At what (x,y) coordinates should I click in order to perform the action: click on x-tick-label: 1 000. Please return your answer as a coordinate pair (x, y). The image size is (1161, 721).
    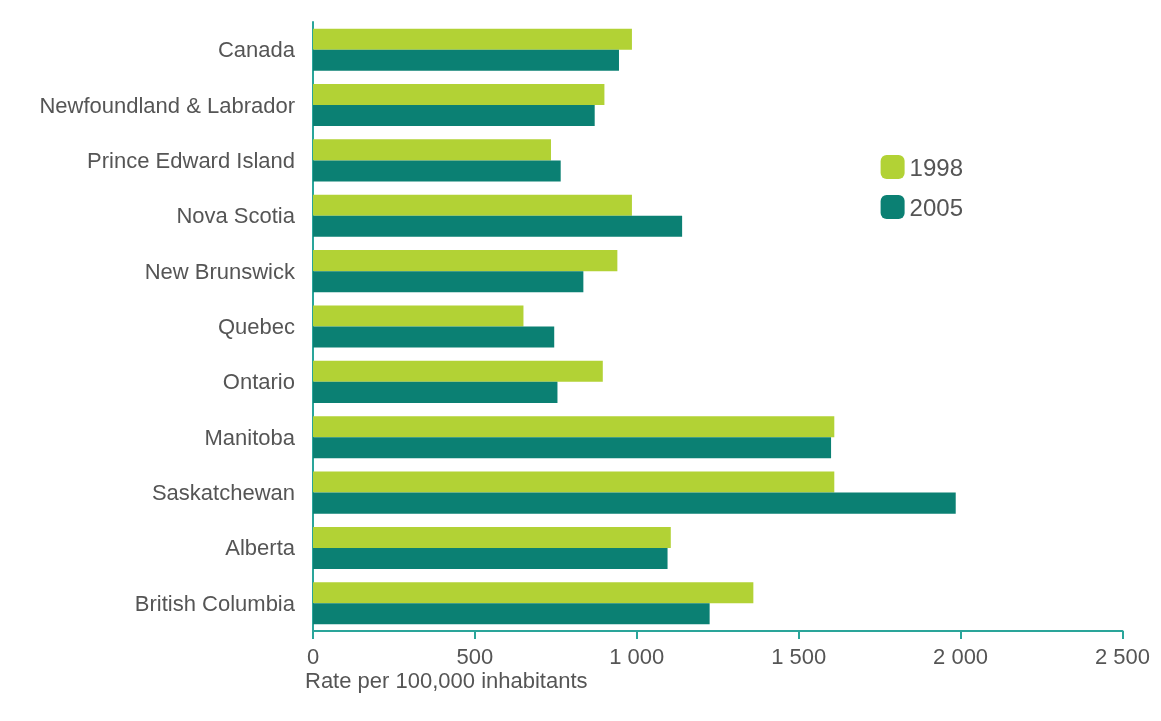
    Looking at the image, I should click on (637, 656).